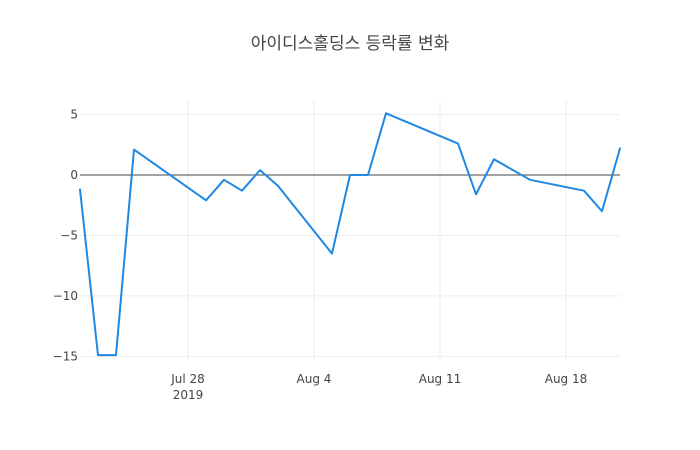 The height and width of the screenshot is (450, 700). Describe the element at coordinates (65, 356) in the screenshot. I see `y-tick-label: −15` at that location.